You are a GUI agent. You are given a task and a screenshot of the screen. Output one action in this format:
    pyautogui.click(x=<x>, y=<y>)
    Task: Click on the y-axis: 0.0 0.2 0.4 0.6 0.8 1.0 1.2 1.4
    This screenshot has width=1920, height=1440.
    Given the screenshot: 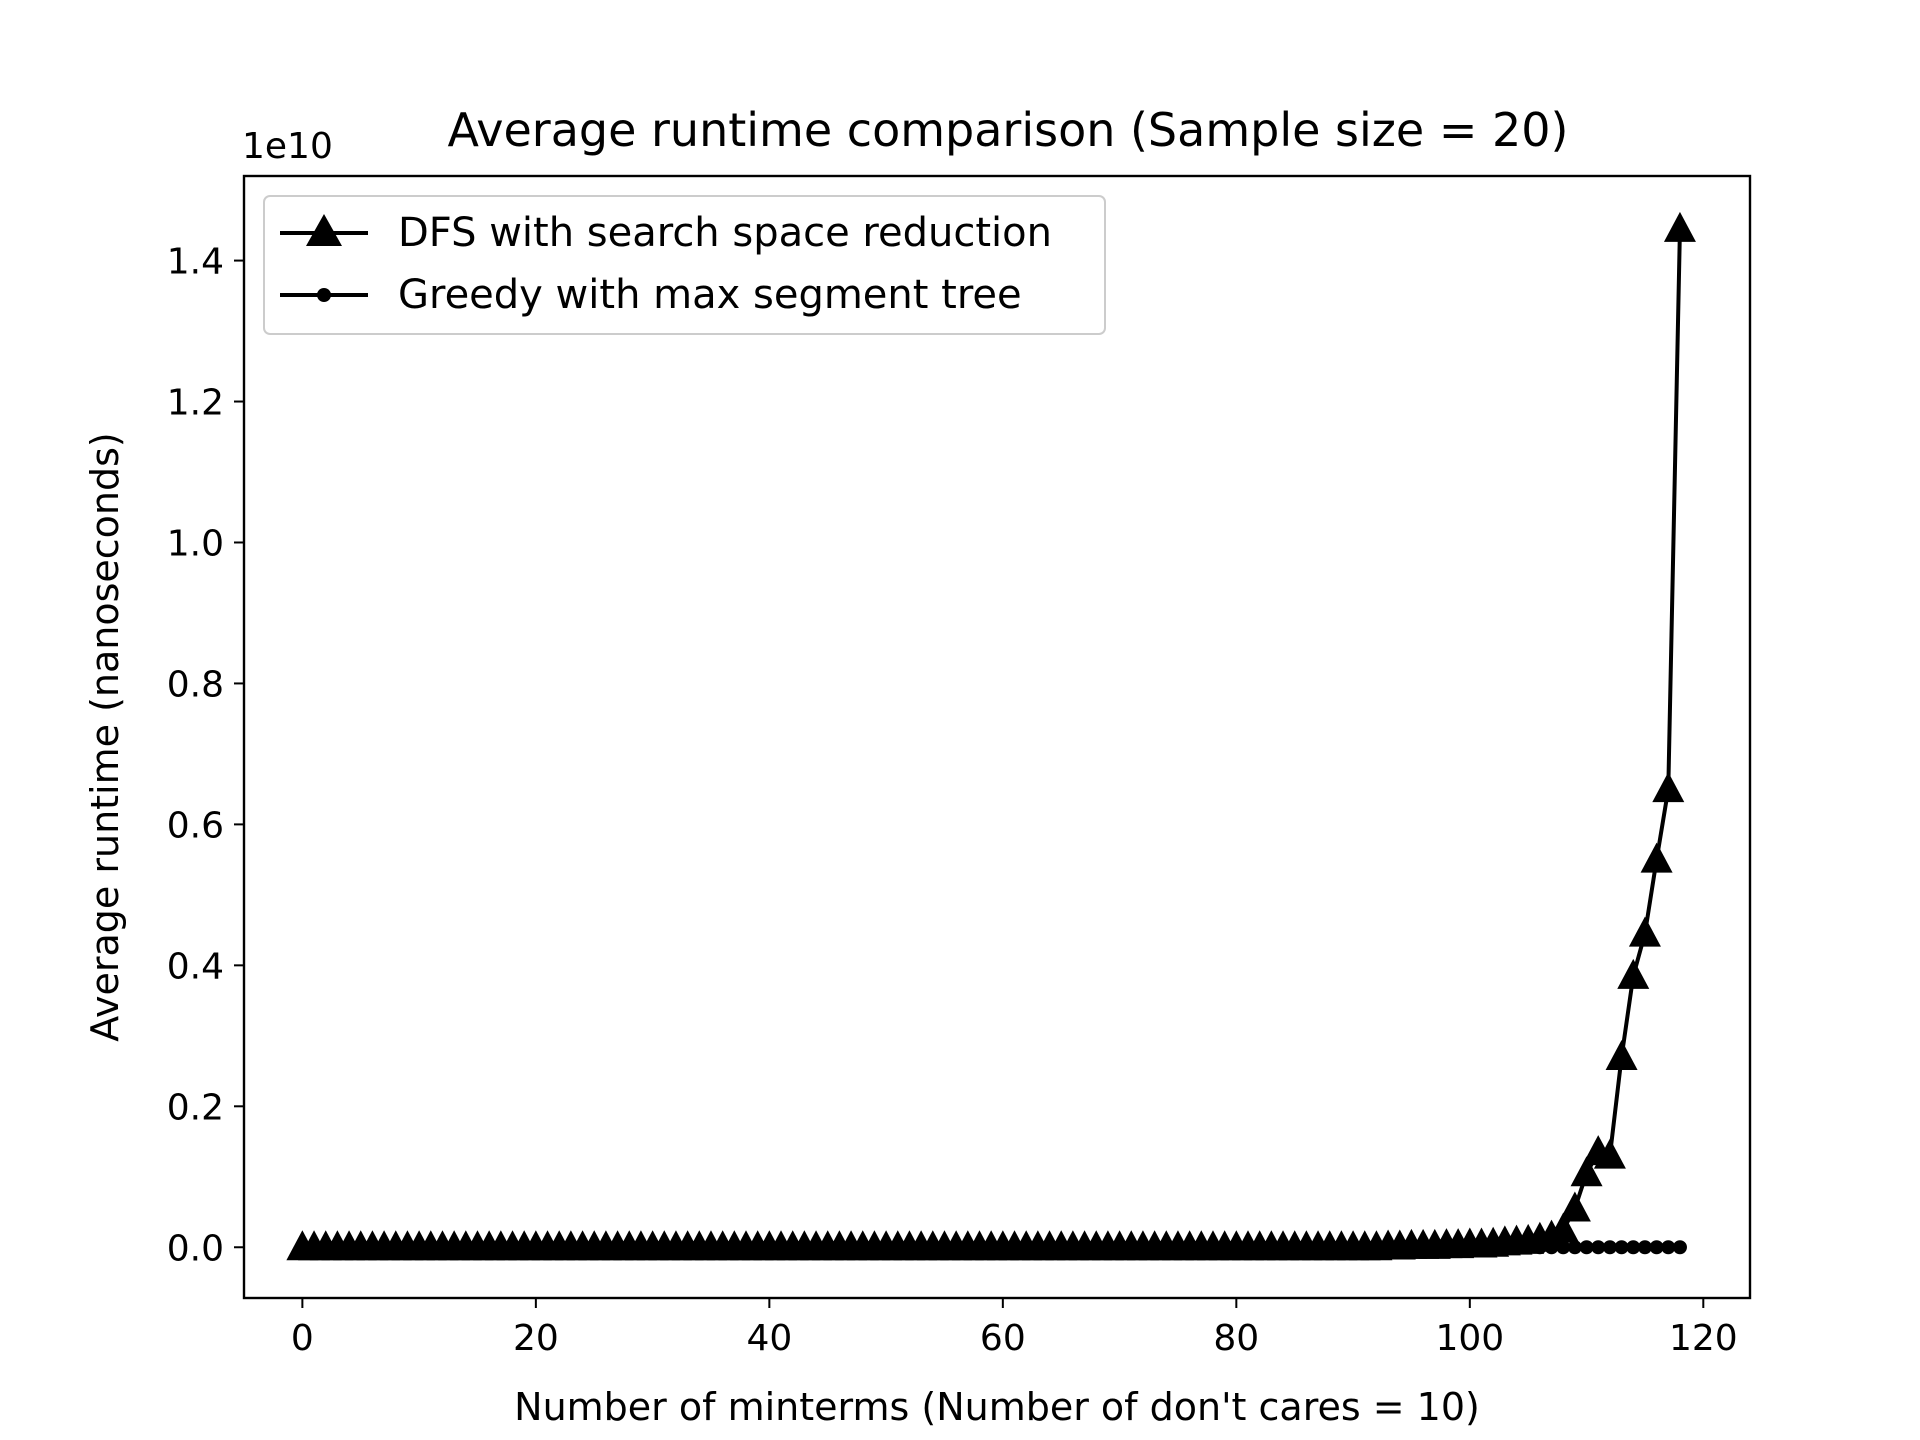 What is the action you would take?
    pyautogui.click(x=205, y=755)
    